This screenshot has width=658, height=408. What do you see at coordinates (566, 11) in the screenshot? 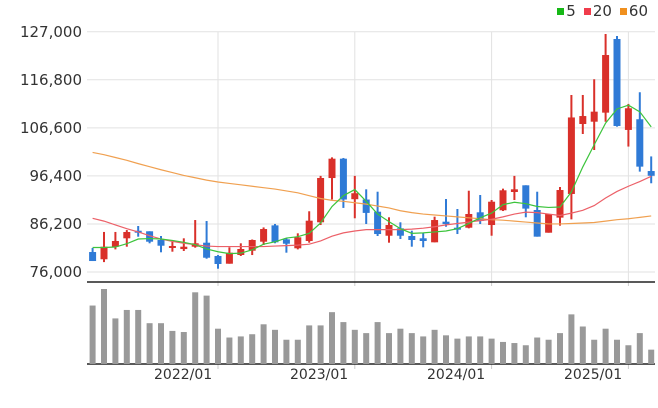
I see `legend-item-ma5: 5` at bounding box center [566, 11].